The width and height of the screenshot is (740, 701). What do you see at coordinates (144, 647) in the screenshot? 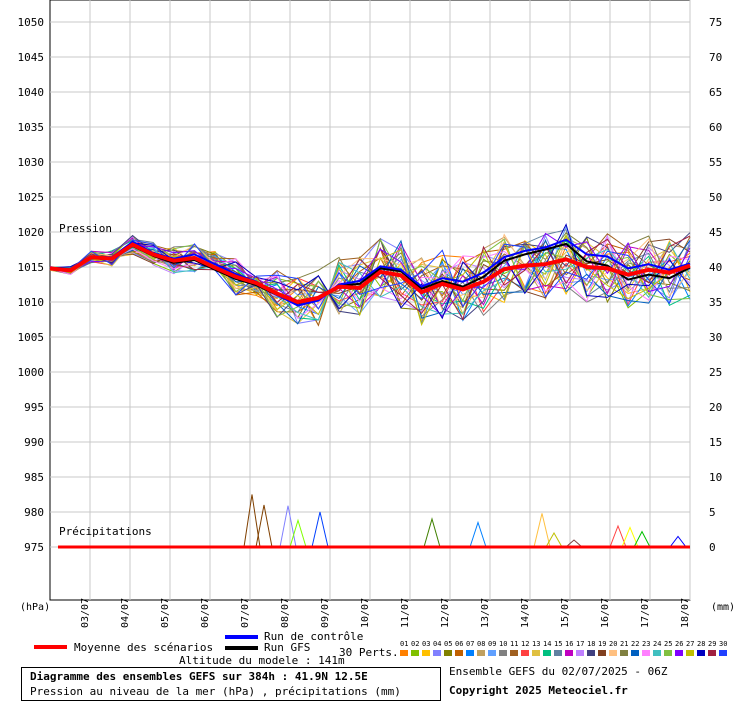
I see `legend-mean-label: Moyenne des scénarios` at bounding box center [144, 647].